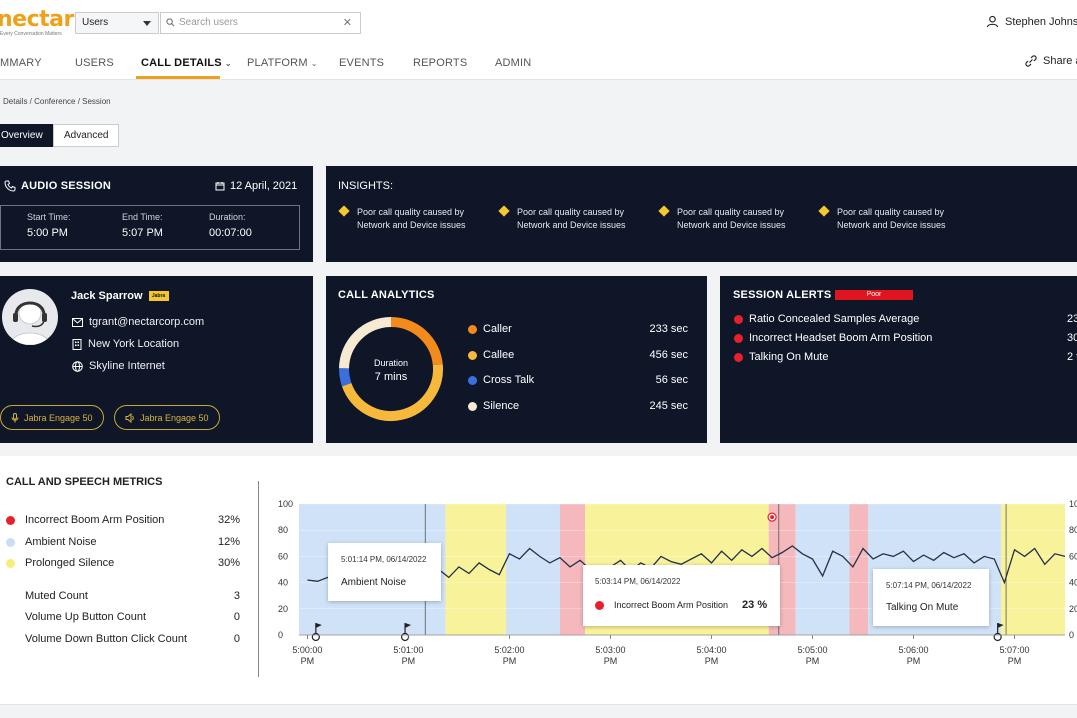 Image resolution: width=1077 pixels, height=718 pixels. Describe the element at coordinates (77, 366) in the screenshot. I see `globe-icon` at that location.